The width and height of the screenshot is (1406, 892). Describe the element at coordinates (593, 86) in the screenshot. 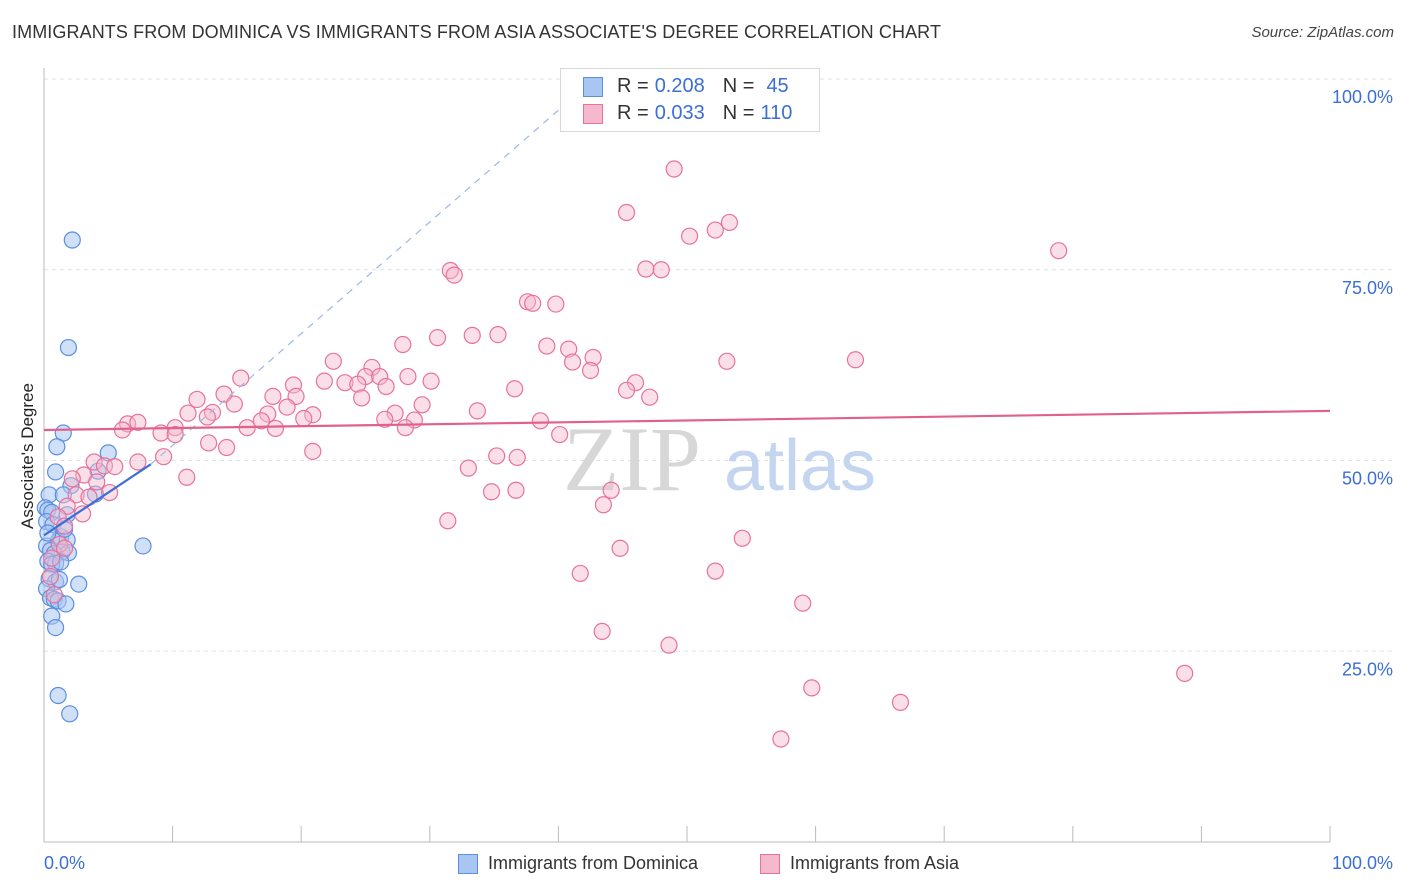

I see `stats-swatch-dominica` at that location.